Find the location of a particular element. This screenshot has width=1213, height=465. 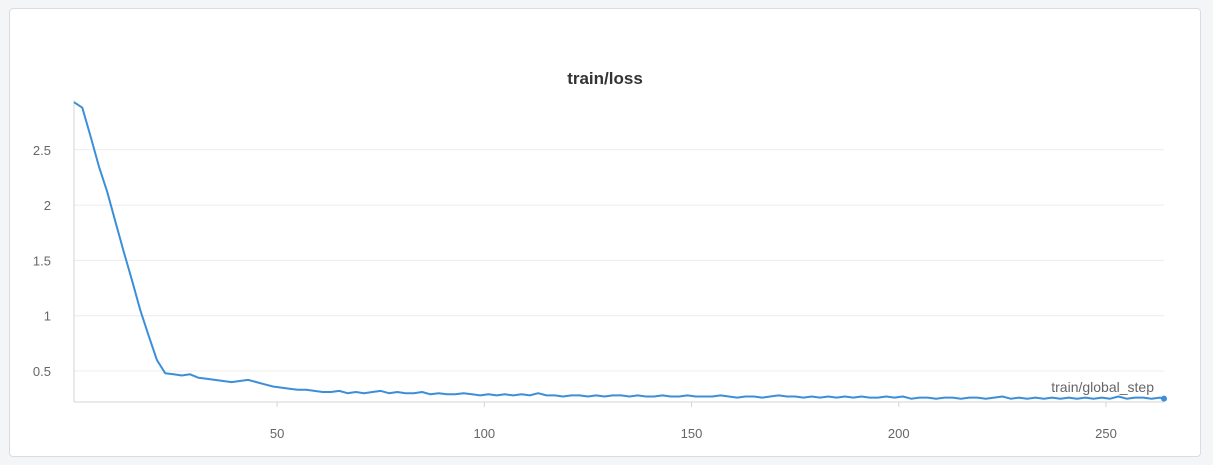

series-last-point is located at coordinates (1164, 398).